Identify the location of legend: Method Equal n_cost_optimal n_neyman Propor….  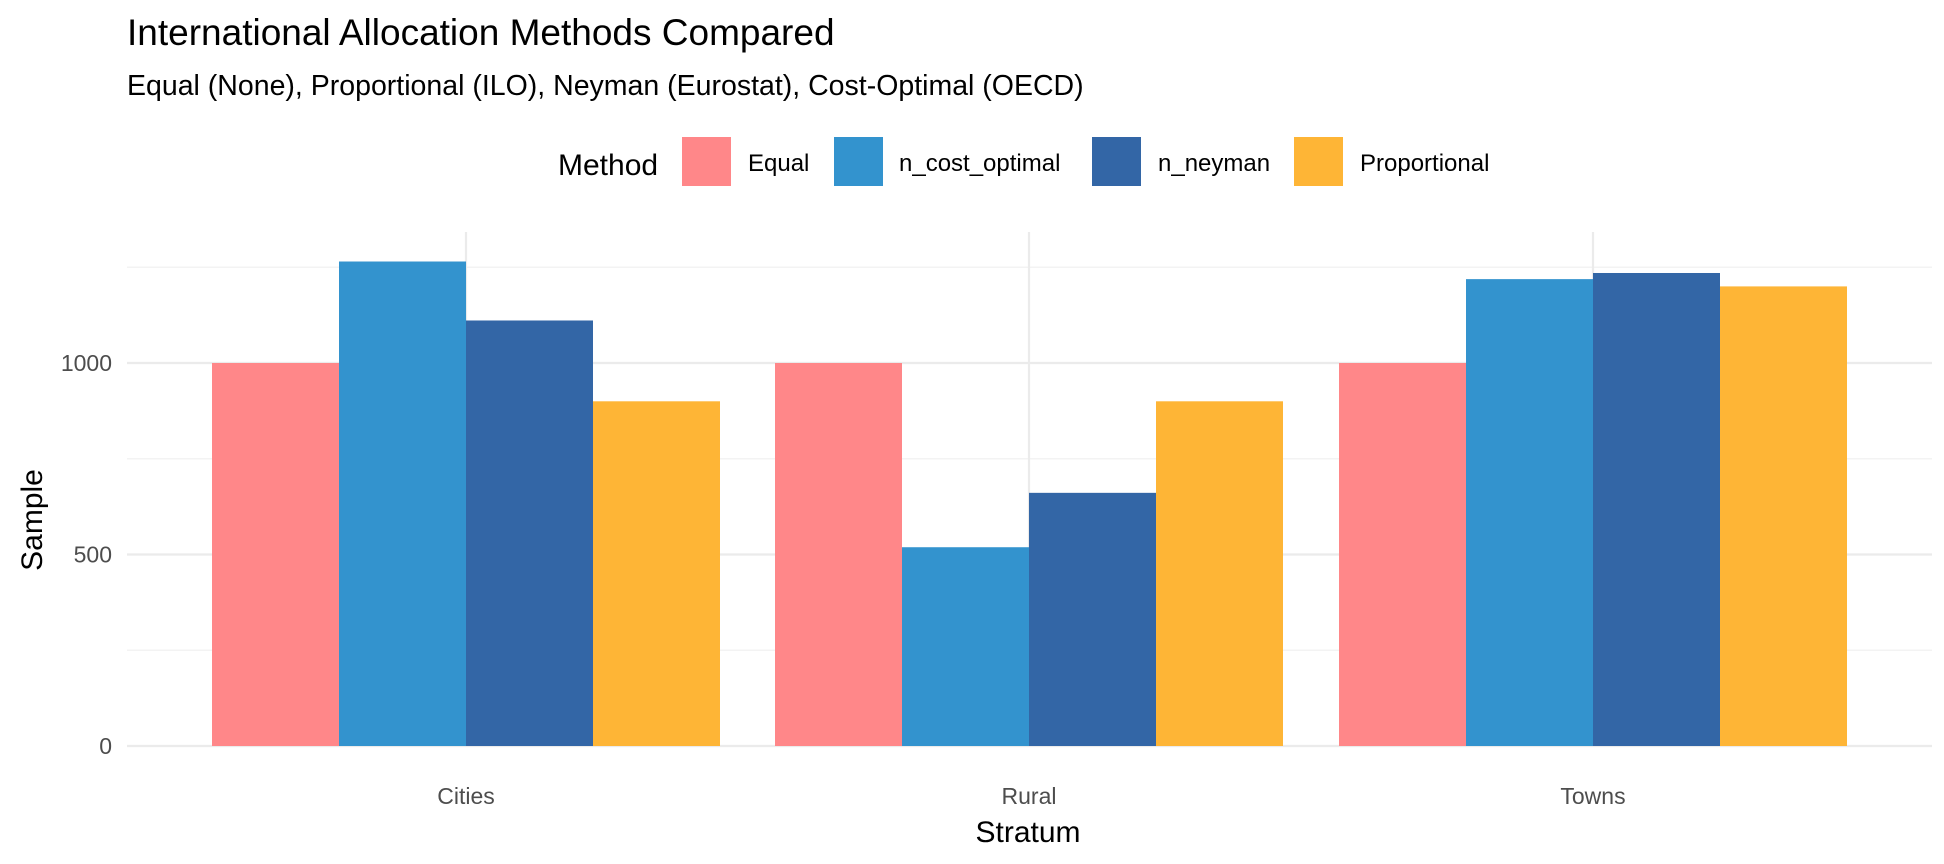
(1023, 161).